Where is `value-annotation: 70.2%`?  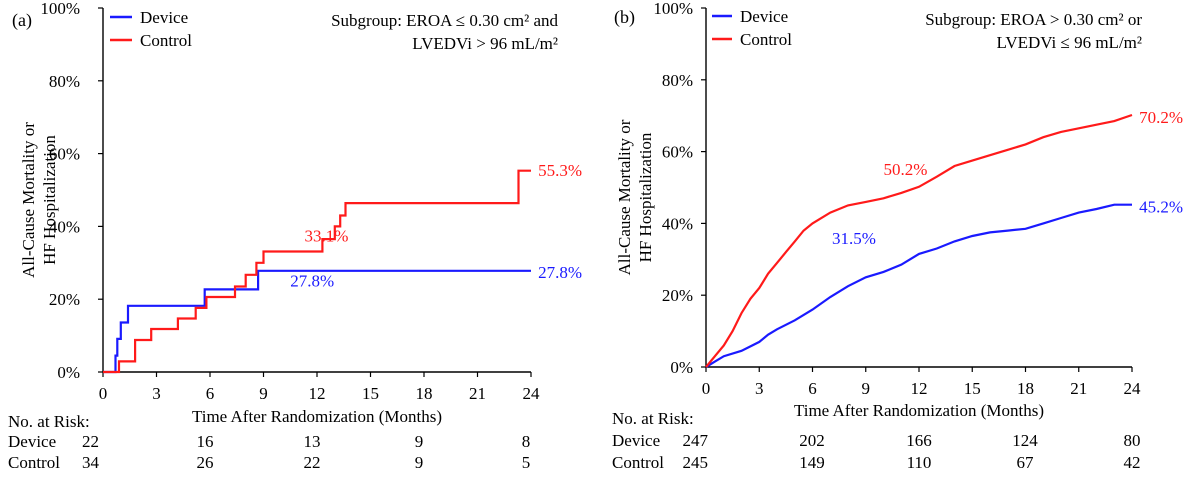
value-annotation: 70.2% is located at coordinates (1161, 117).